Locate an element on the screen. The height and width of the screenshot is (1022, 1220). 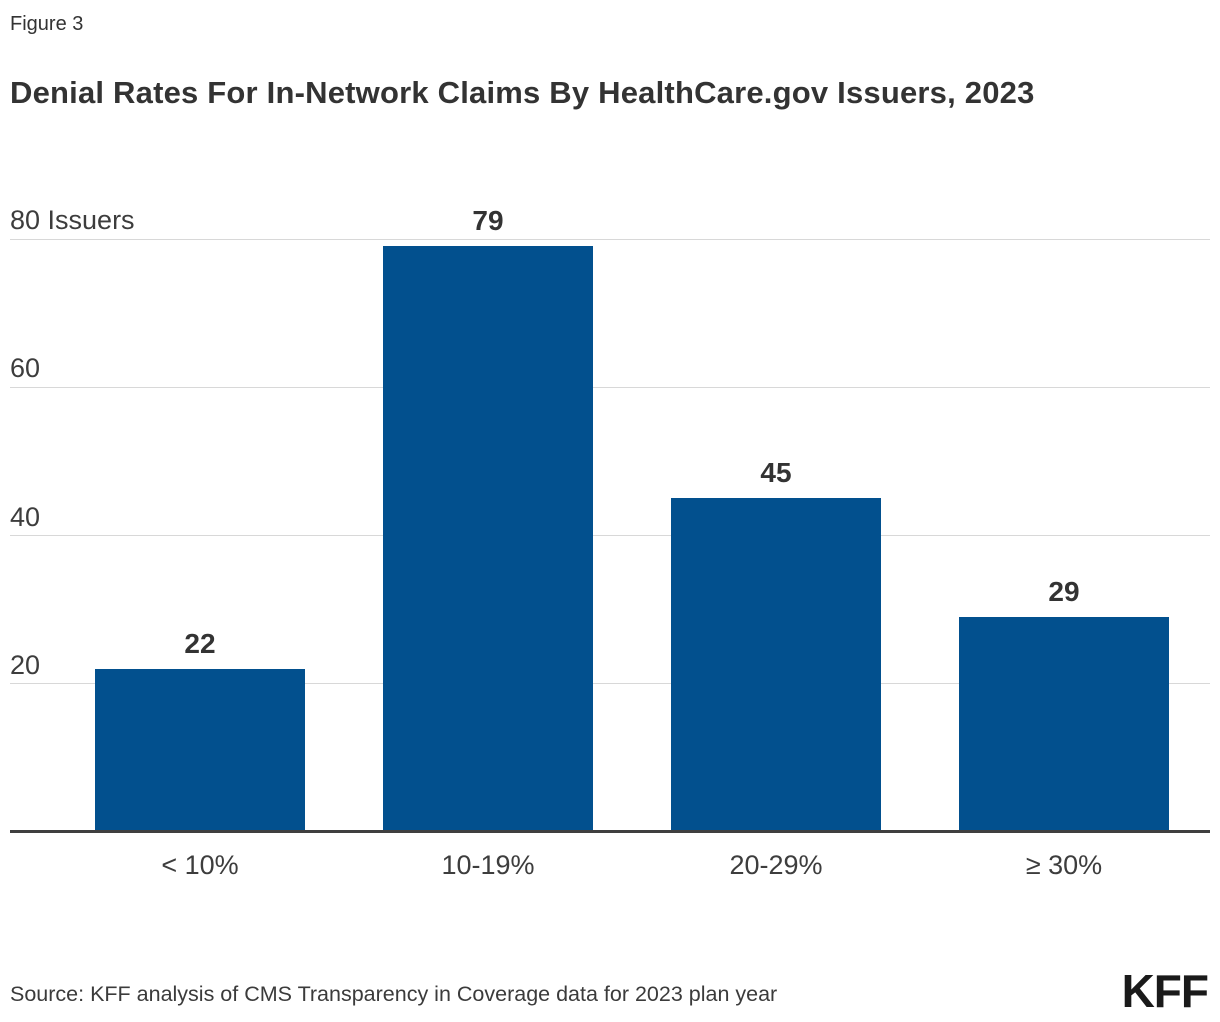
x-tick-label: 20-29% is located at coordinates (776, 865).